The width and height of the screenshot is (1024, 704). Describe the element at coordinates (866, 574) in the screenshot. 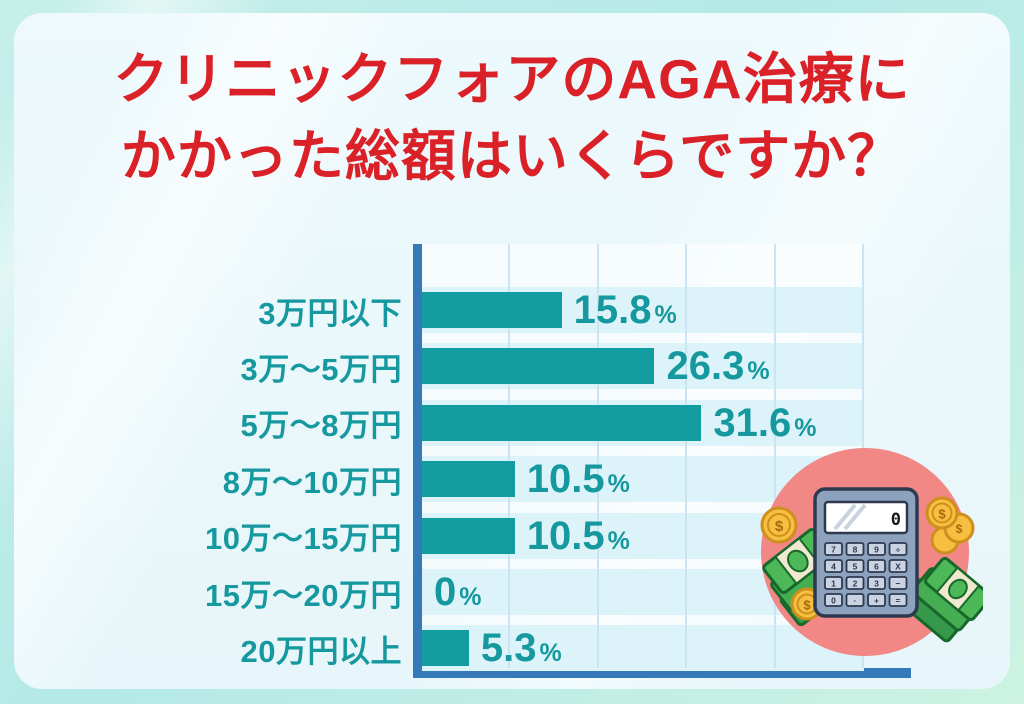

I see `calculator-buttons: 7 8 9 ÷ 4 5 6 X 1 2 3 − 0 · + =` at that location.